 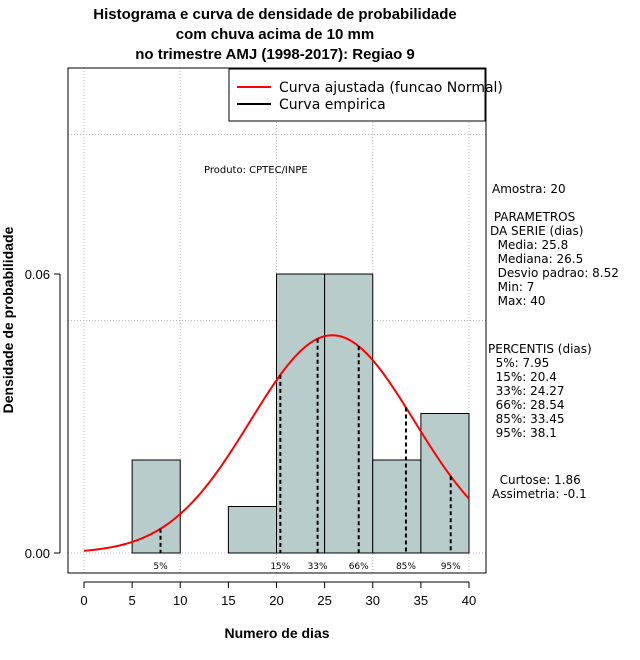 I want to click on stats-line: 33%: 24.27, so click(x=526, y=391).